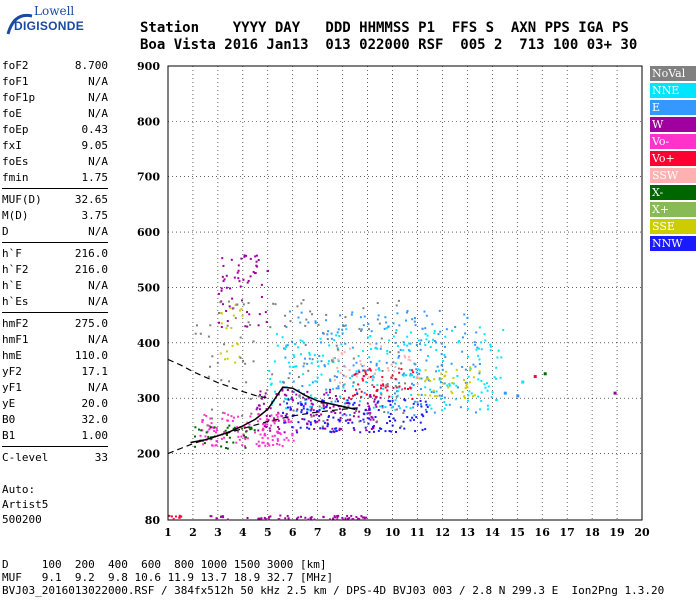 The height and width of the screenshot is (600, 700). I want to click on param-name: h`F2, so click(15, 269).